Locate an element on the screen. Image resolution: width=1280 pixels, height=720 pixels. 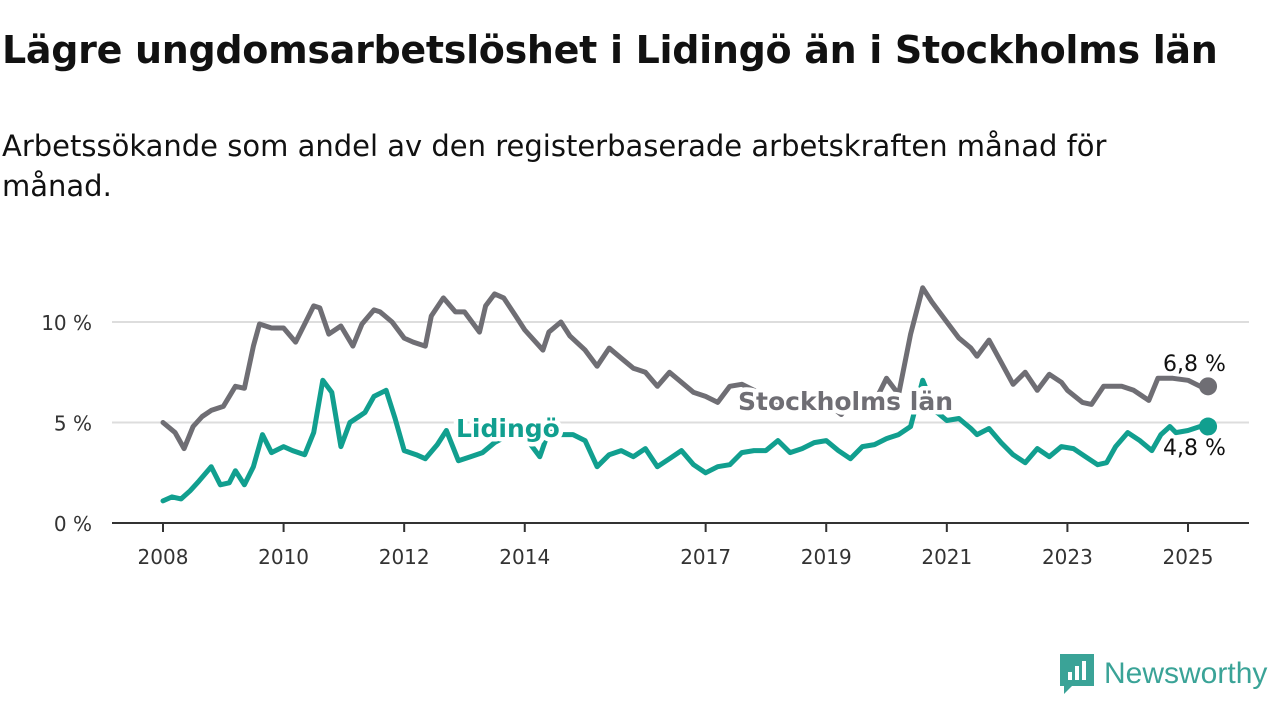
y-tick-label: 10 % is located at coordinates (66, 323).